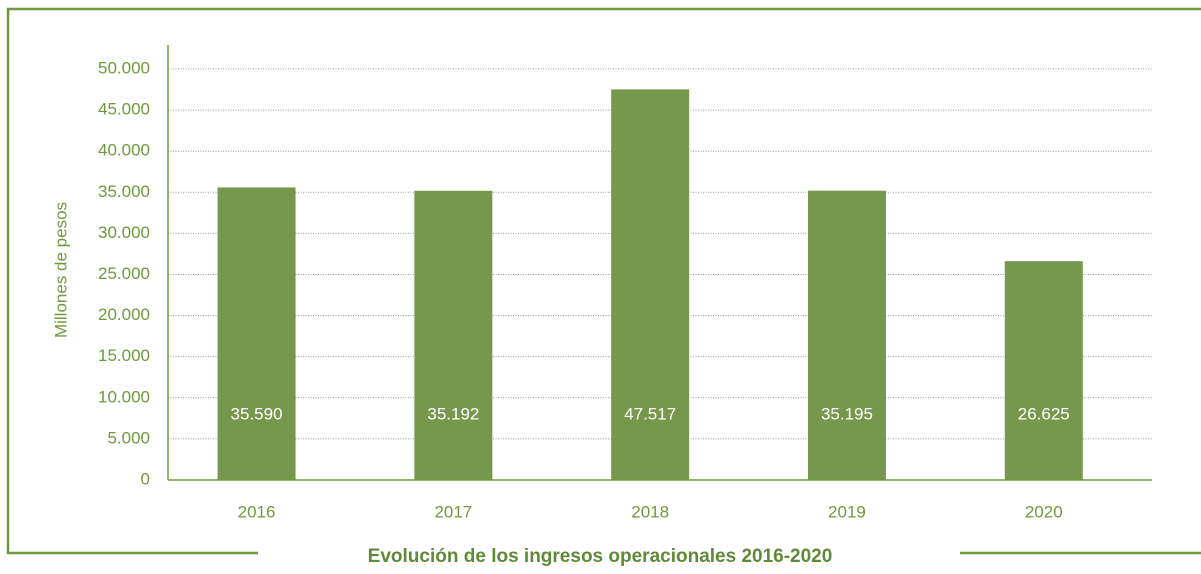  What do you see at coordinates (1044, 413) in the screenshot?
I see `value-label: 26.625` at bounding box center [1044, 413].